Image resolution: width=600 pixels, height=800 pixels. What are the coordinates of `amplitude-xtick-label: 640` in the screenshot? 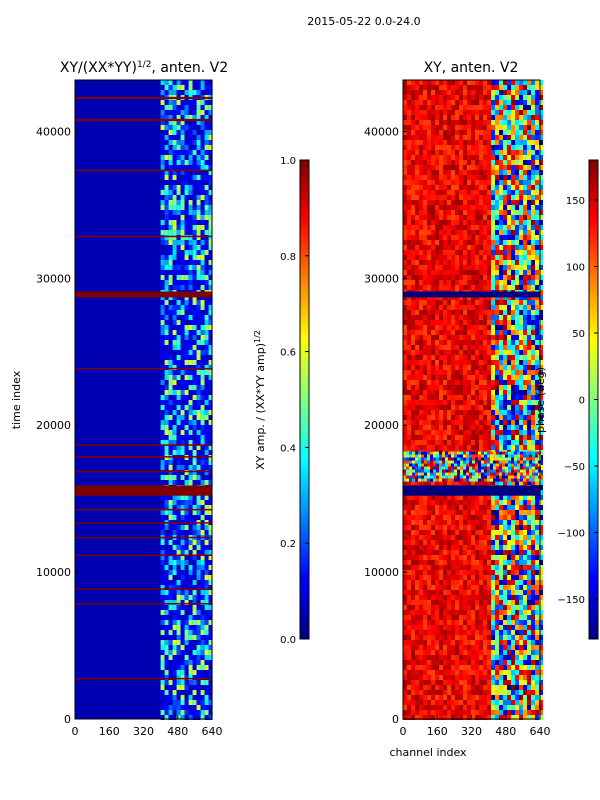 It's located at (212, 731).